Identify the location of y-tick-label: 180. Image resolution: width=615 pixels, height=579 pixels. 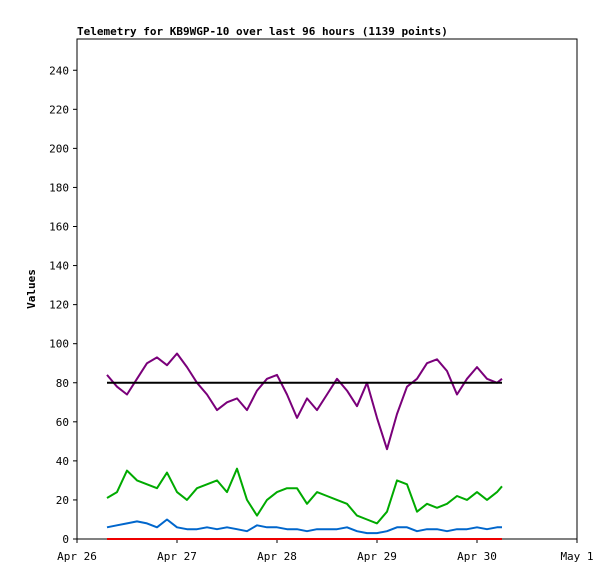
(59, 187).